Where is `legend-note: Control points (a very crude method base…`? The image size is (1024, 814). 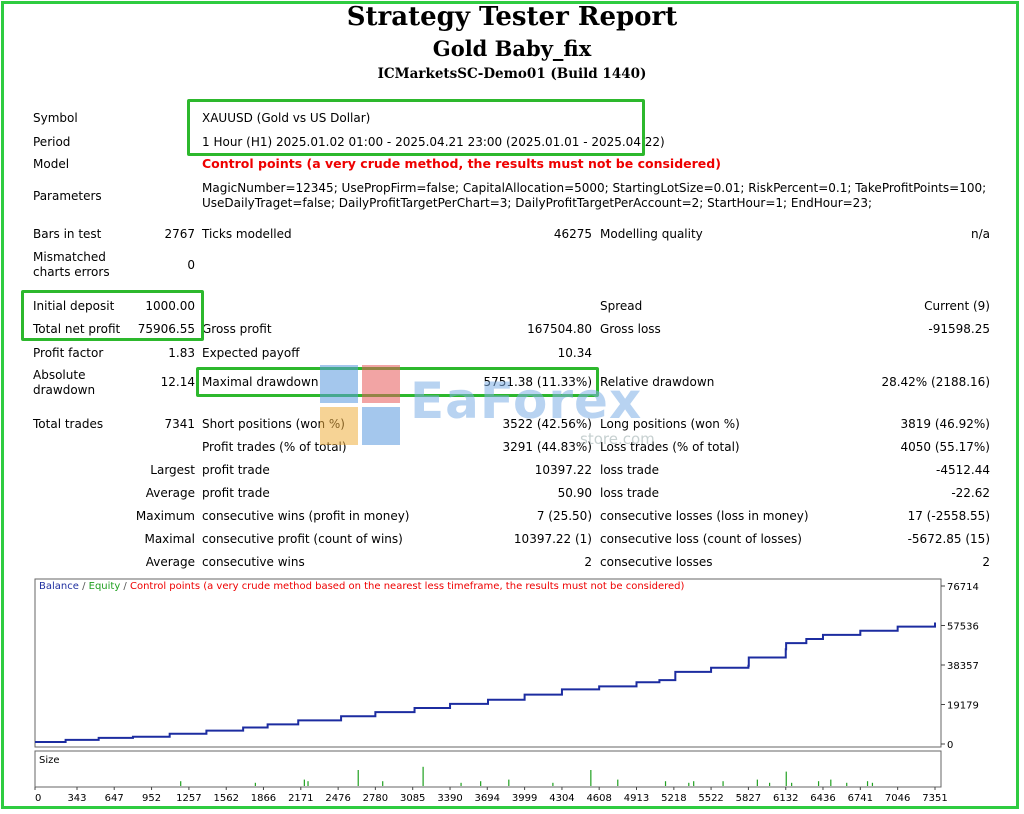
legend-note: Control points (a very crude method base… is located at coordinates (407, 586).